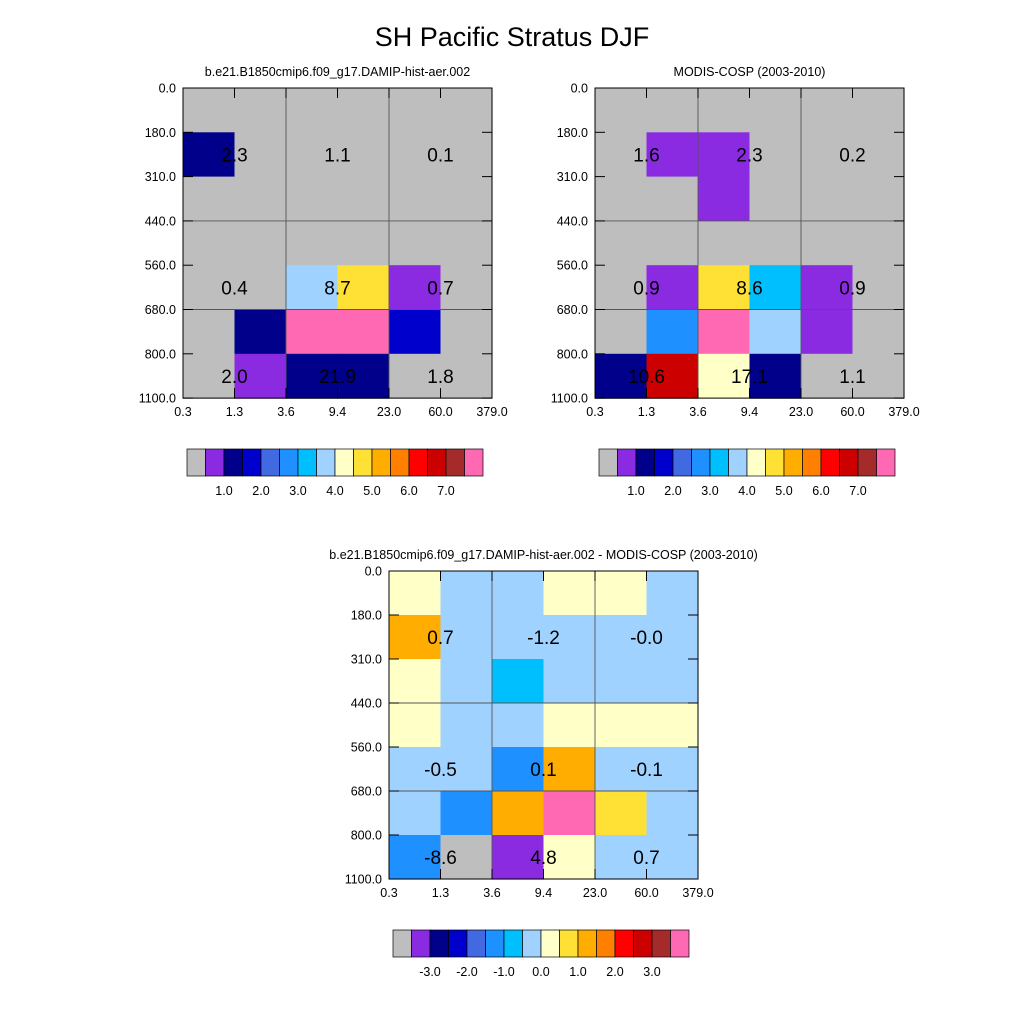 This screenshot has width=1024, height=1024. Describe the element at coordinates (366, 792) in the screenshot. I see `y-tick-label: 680.0` at that location.